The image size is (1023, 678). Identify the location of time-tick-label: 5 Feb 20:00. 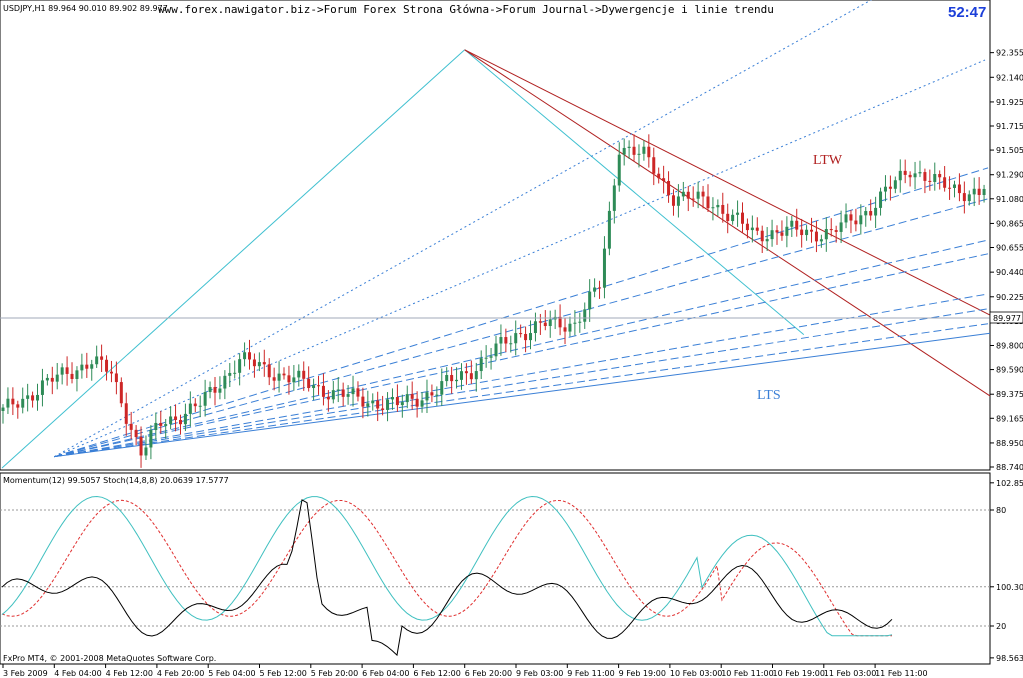
(334, 673).